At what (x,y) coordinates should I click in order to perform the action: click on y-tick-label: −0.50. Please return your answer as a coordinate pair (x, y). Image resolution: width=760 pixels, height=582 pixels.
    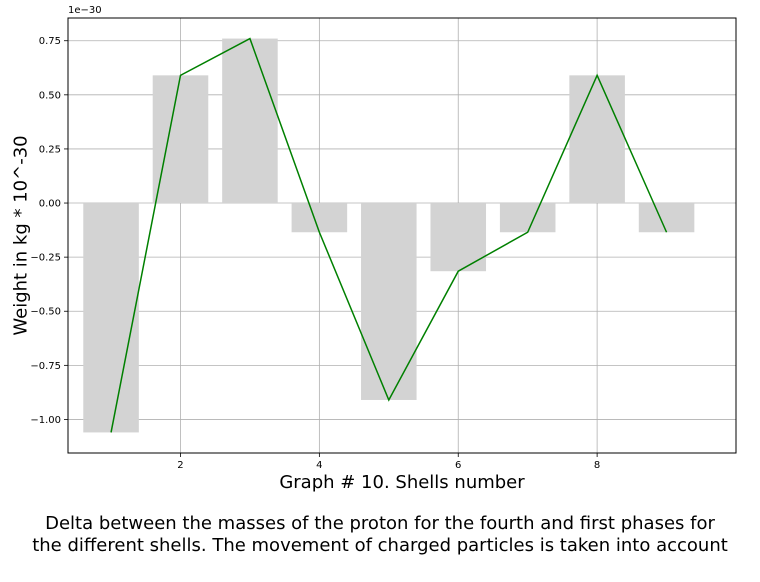
    Looking at the image, I should click on (45, 312).